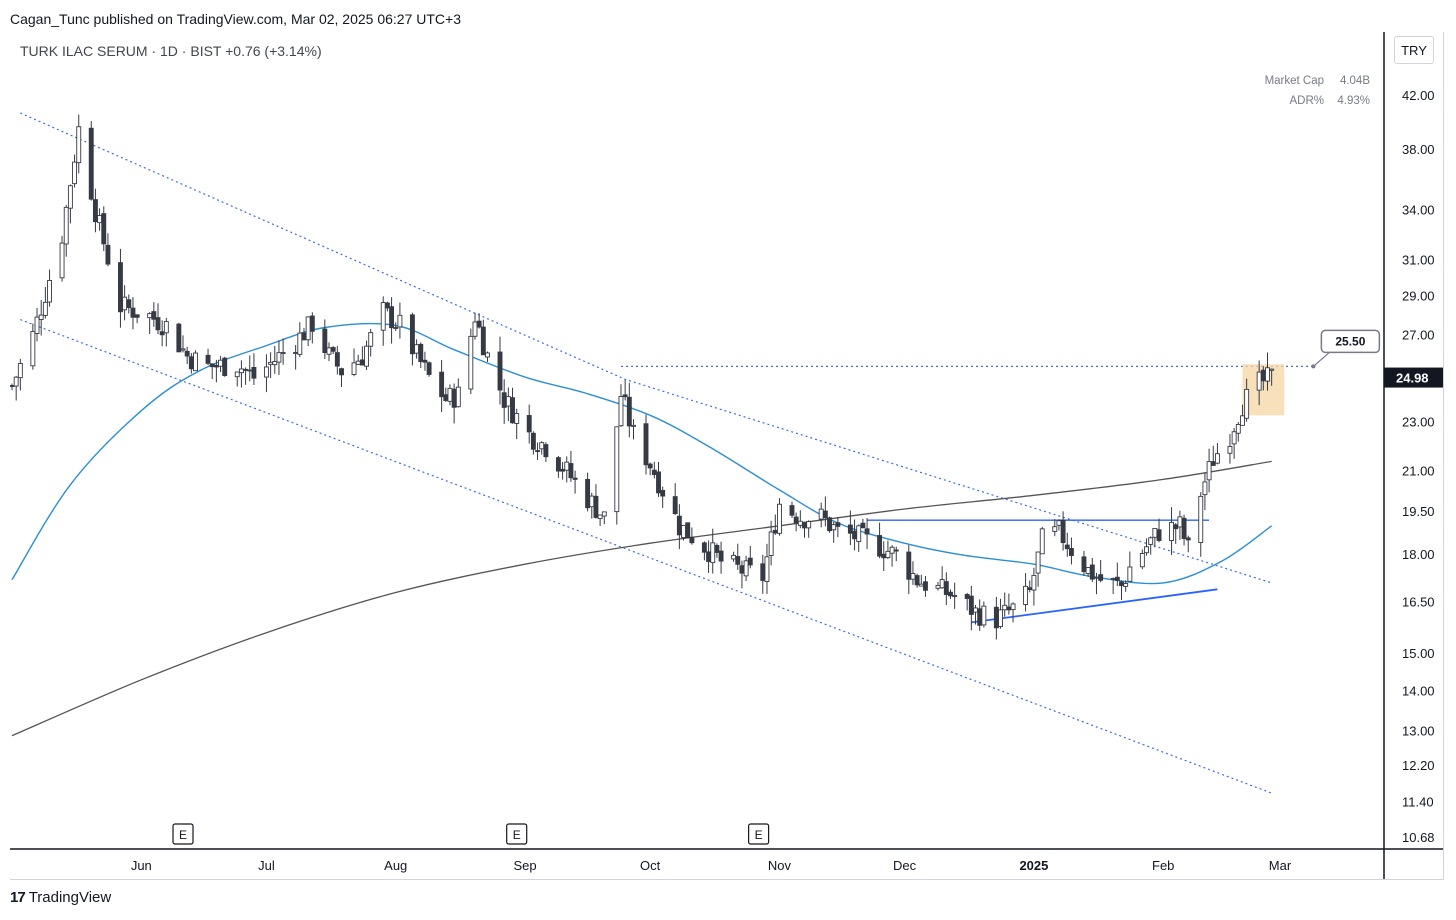 This screenshot has height=920, width=1456. Describe the element at coordinates (1350, 341) in the screenshot. I see `callout-box` at that location.